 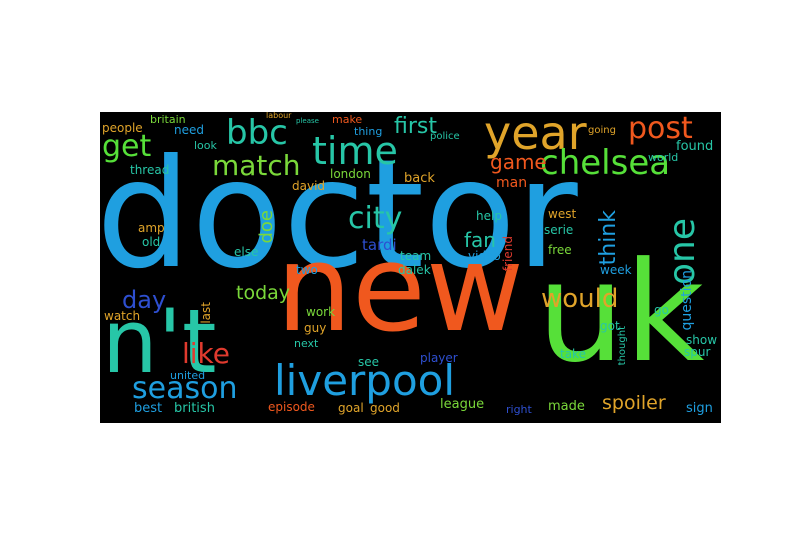 I want to click on word-guy: guy, so click(x=315, y=328).